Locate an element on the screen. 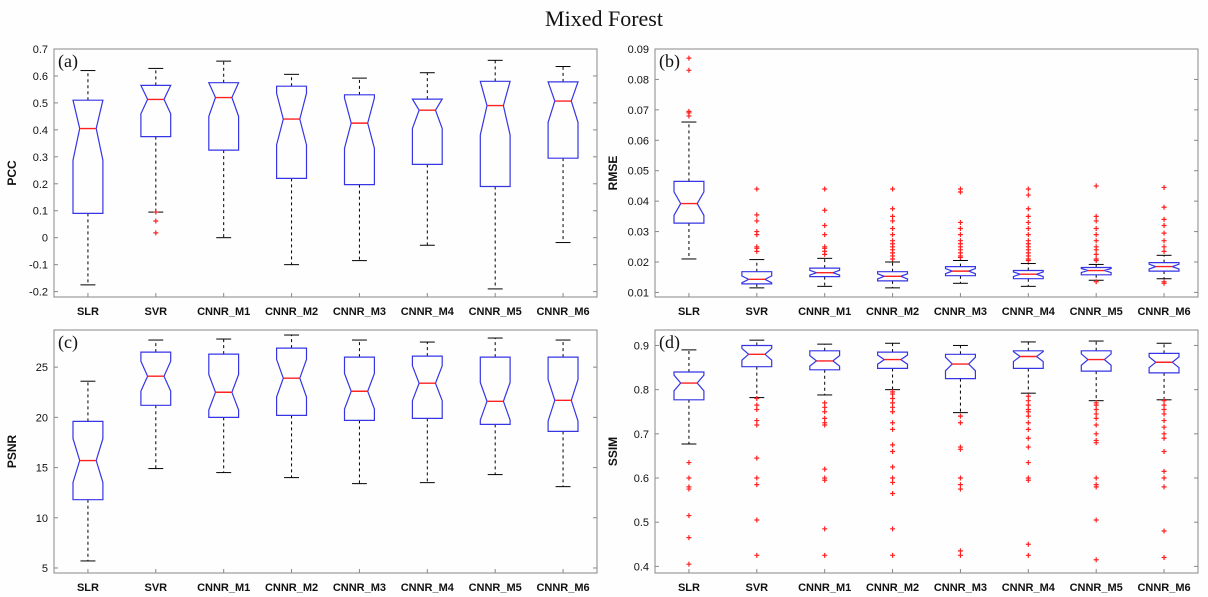 Image resolution: width=1208 pixels, height=597 pixels. x-tick-label: CNNR_M2 is located at coordinates (291, 588).